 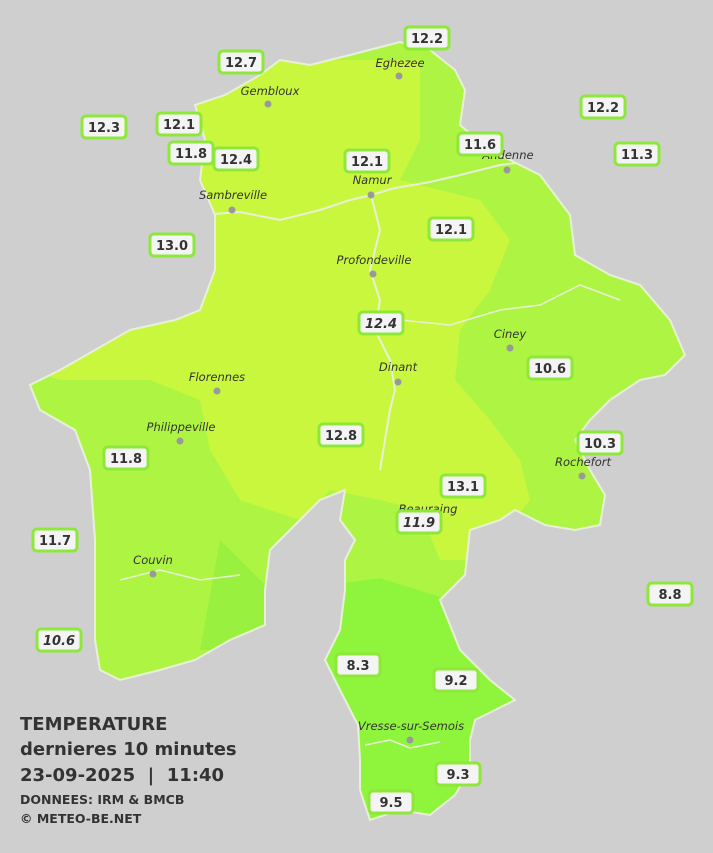 I want to click on station-value: 13.1, so click(x=463, y=487).